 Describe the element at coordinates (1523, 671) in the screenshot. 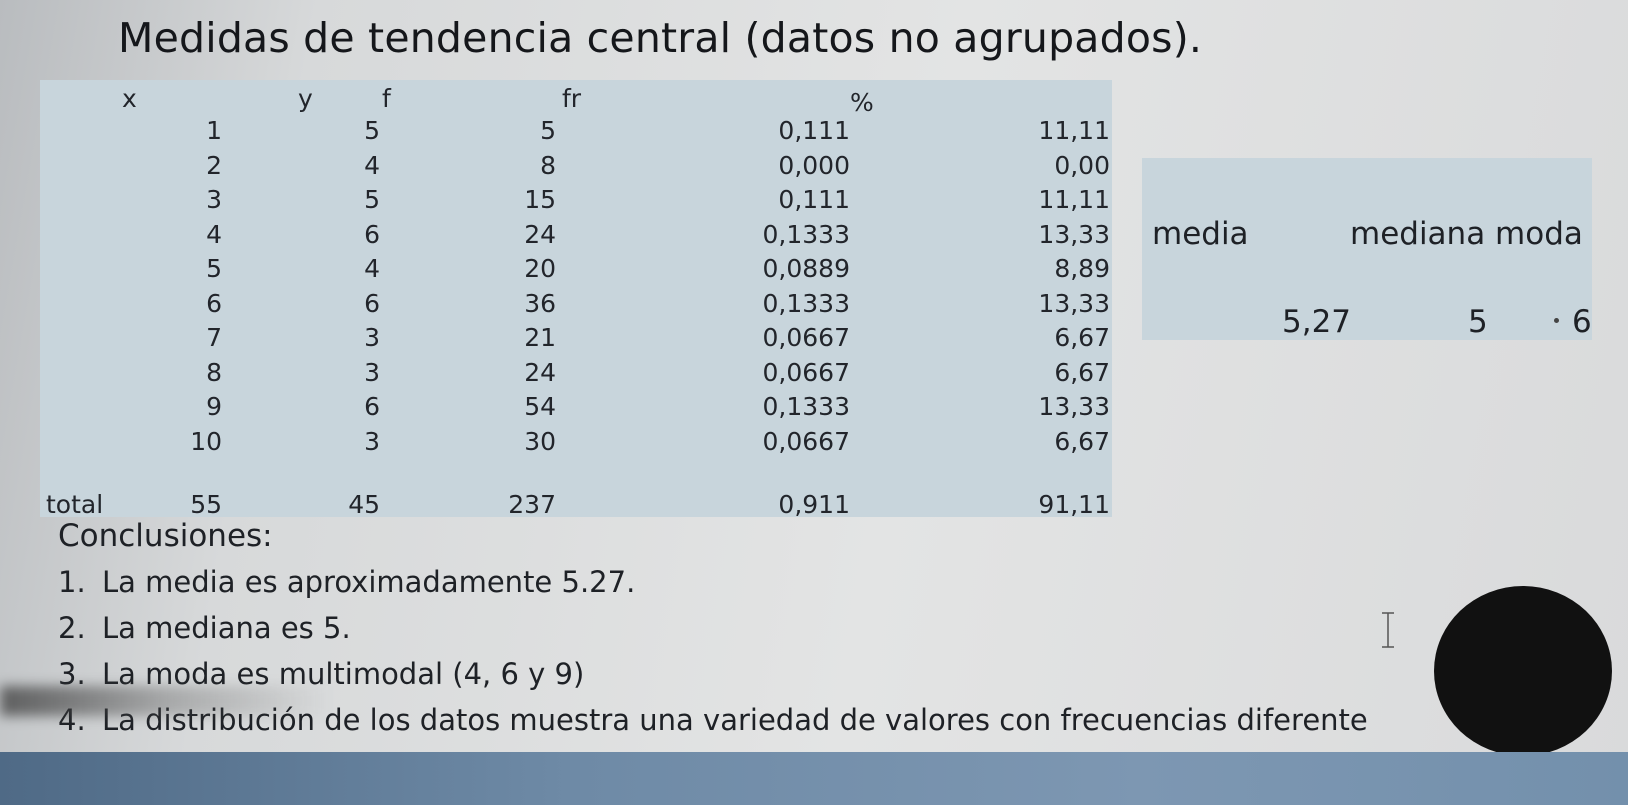

I see `black-circle-overlay` at that location.